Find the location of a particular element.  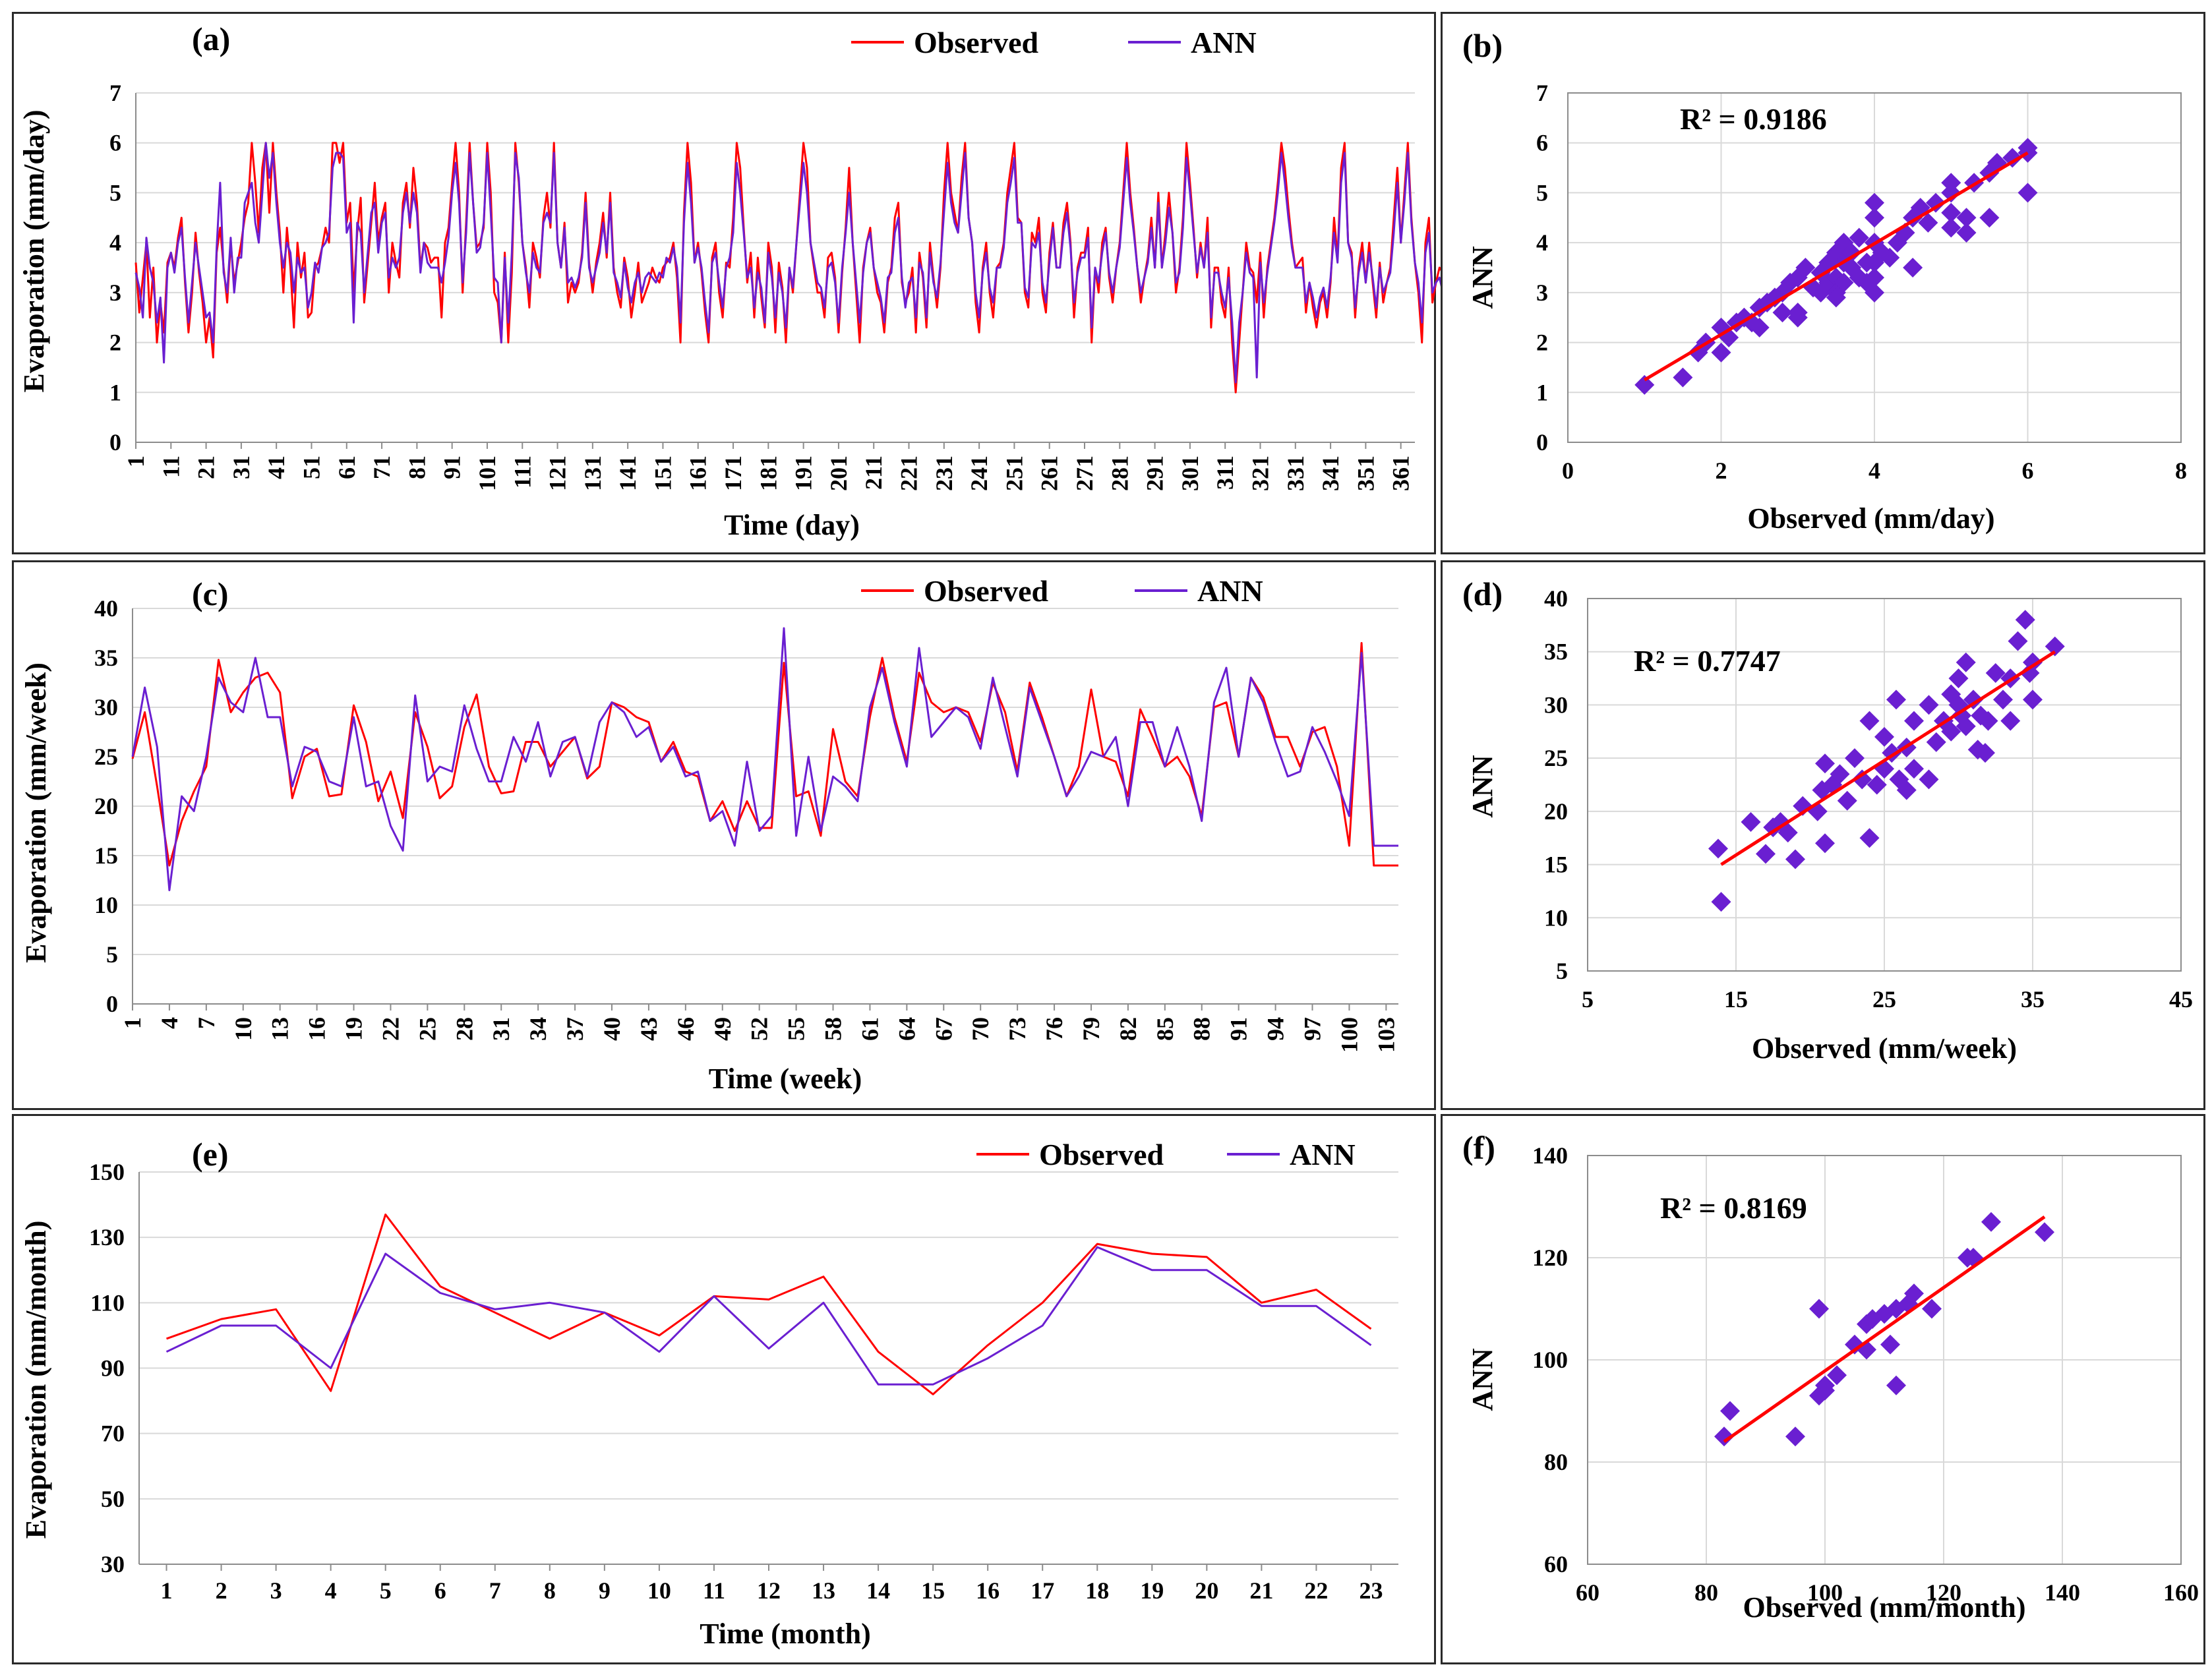

y-axis-label-a: Evaporation (mm/day) is located at coordinates (34, 251).